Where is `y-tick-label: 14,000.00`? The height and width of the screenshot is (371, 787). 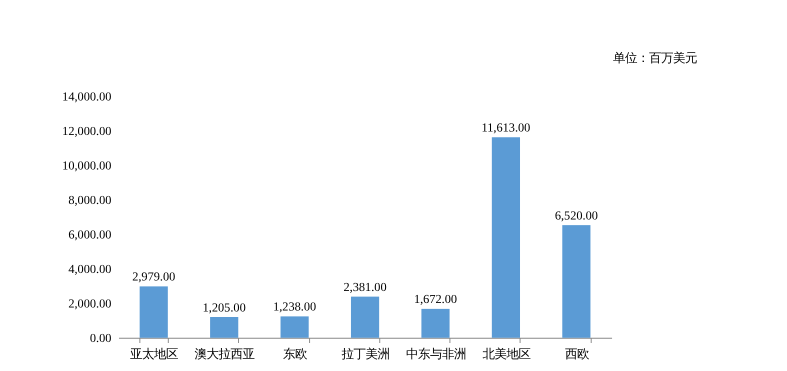
y-tick-label: 14,000.00 is located at coordinates (87, 96).